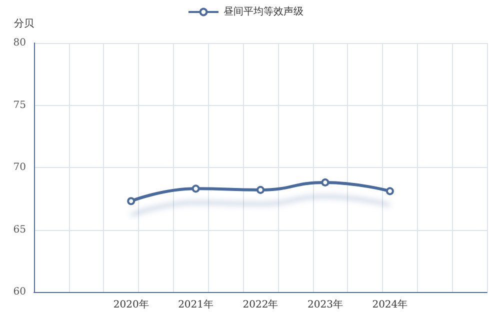  What do you see at coordinates (19, 292) in the screenshot?
I see `y-tick-label: 60` at bounding box center [19, 292].